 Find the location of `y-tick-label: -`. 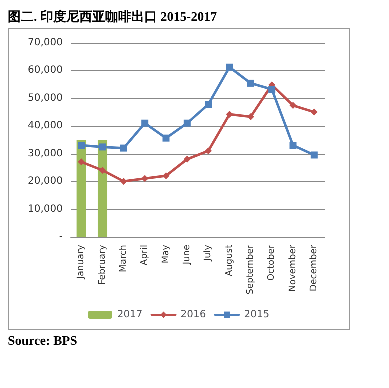

y-tick-label: - is located at coordinates (61, 237).